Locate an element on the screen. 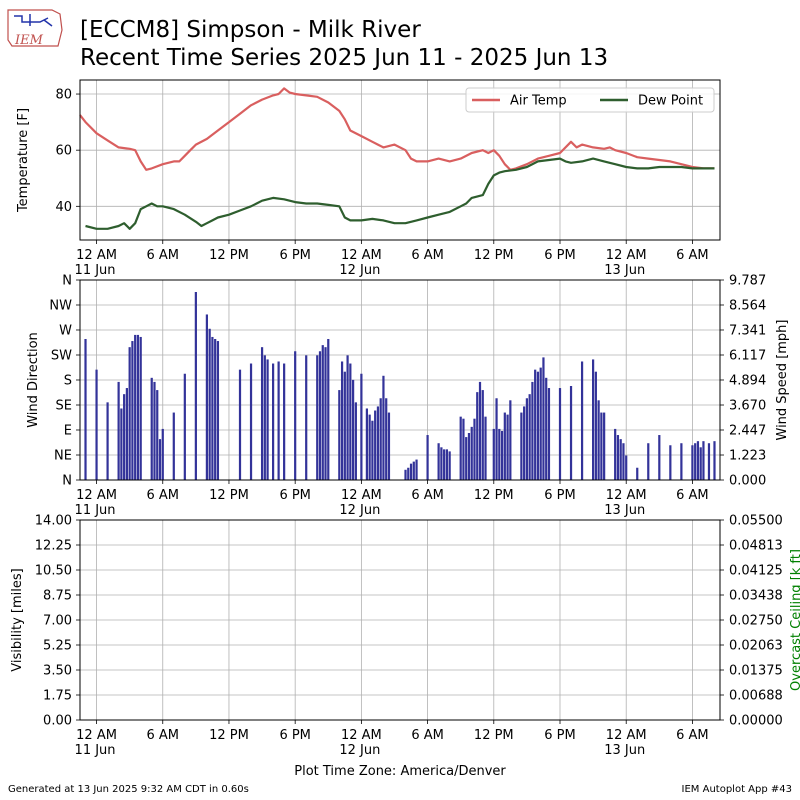 The width and height of the screenshot is (800, 800). wind-direction-tick-0: N is located at coordinates (67, 481).